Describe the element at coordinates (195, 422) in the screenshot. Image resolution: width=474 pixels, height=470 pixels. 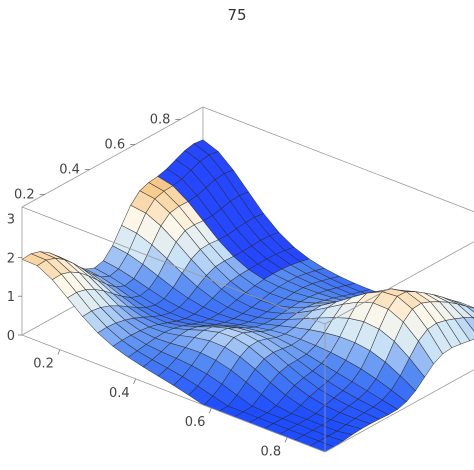
I see `x-tick-label: 0.6` at that location.